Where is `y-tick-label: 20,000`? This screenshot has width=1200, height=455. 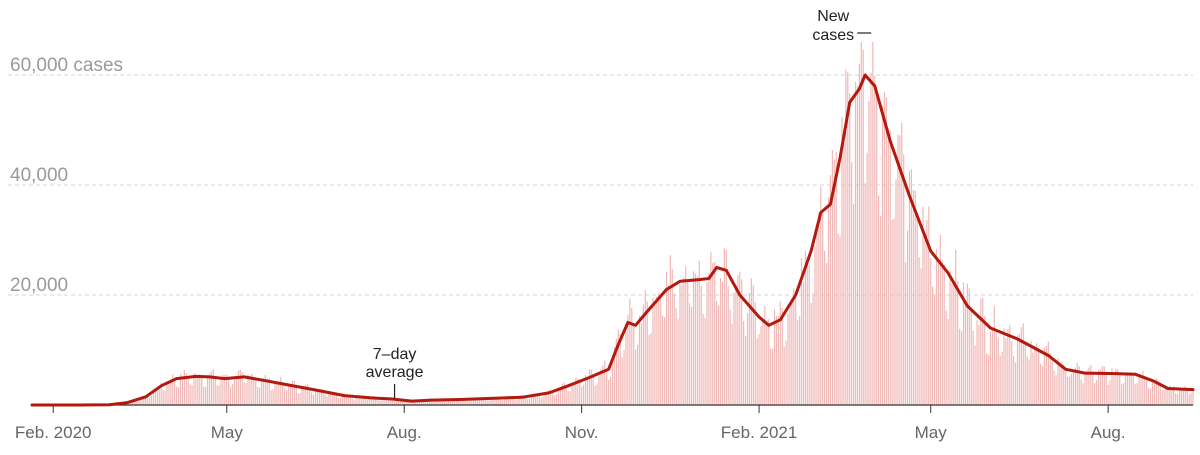 y-tick-label: 20,000 is located at coordinates (39, 285).